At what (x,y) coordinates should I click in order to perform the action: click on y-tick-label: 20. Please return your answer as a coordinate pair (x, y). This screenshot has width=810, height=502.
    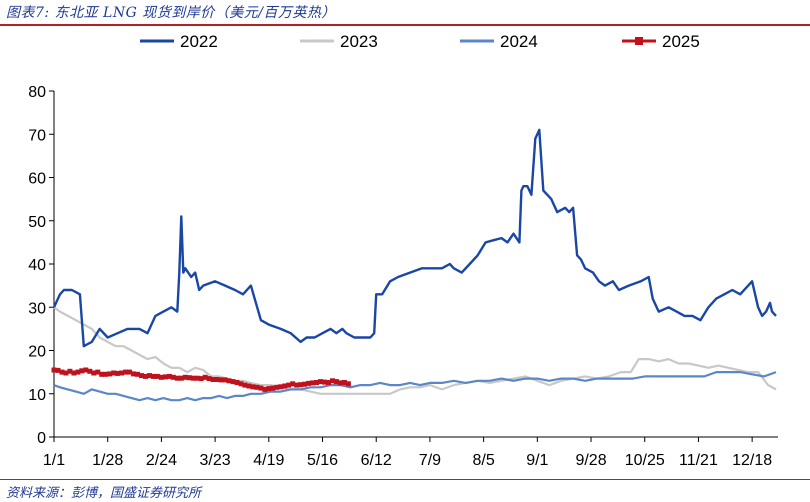
    Looking at the image, I should click on (37, 352).